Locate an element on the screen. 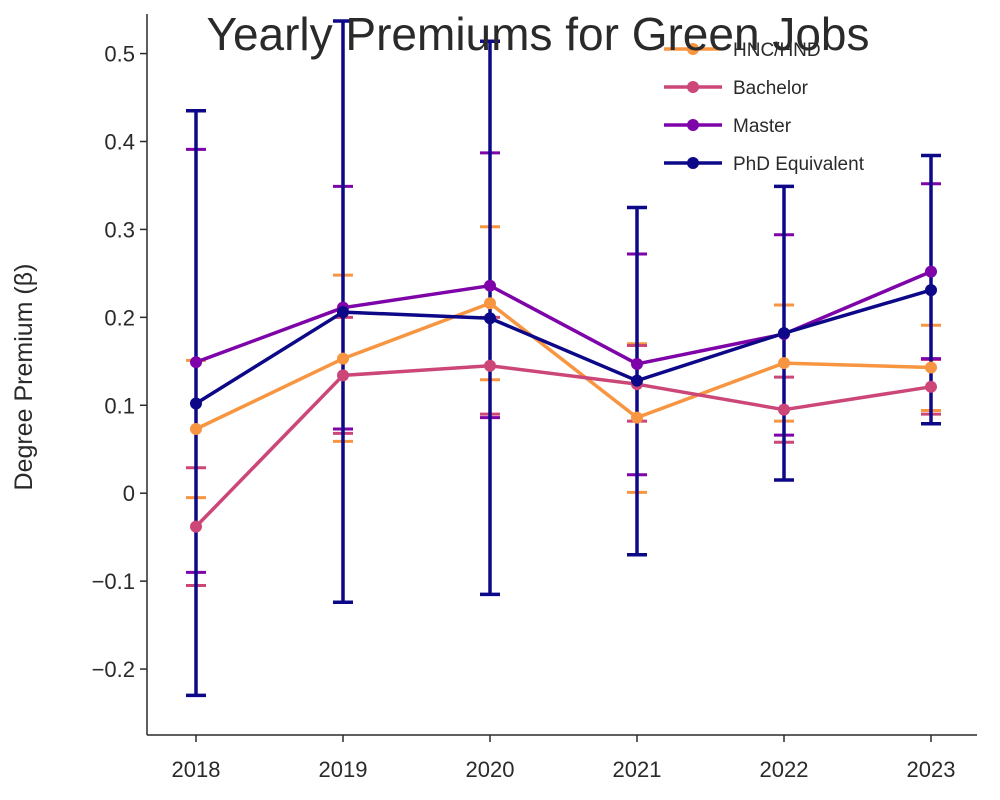  x-tick-label: 2019 is located at coordinates (343, 769).